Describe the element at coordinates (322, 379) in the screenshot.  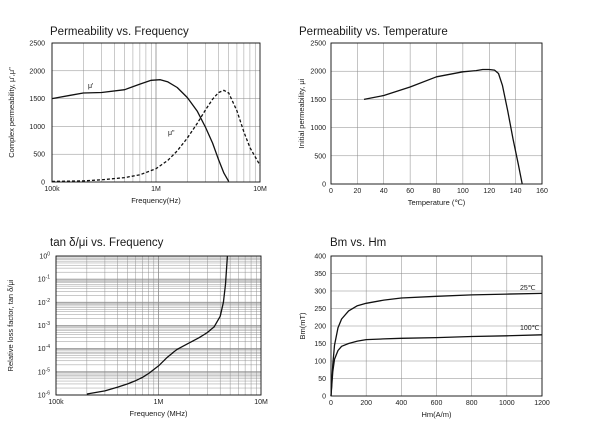
I see `y-tick-label: 50` at that location.